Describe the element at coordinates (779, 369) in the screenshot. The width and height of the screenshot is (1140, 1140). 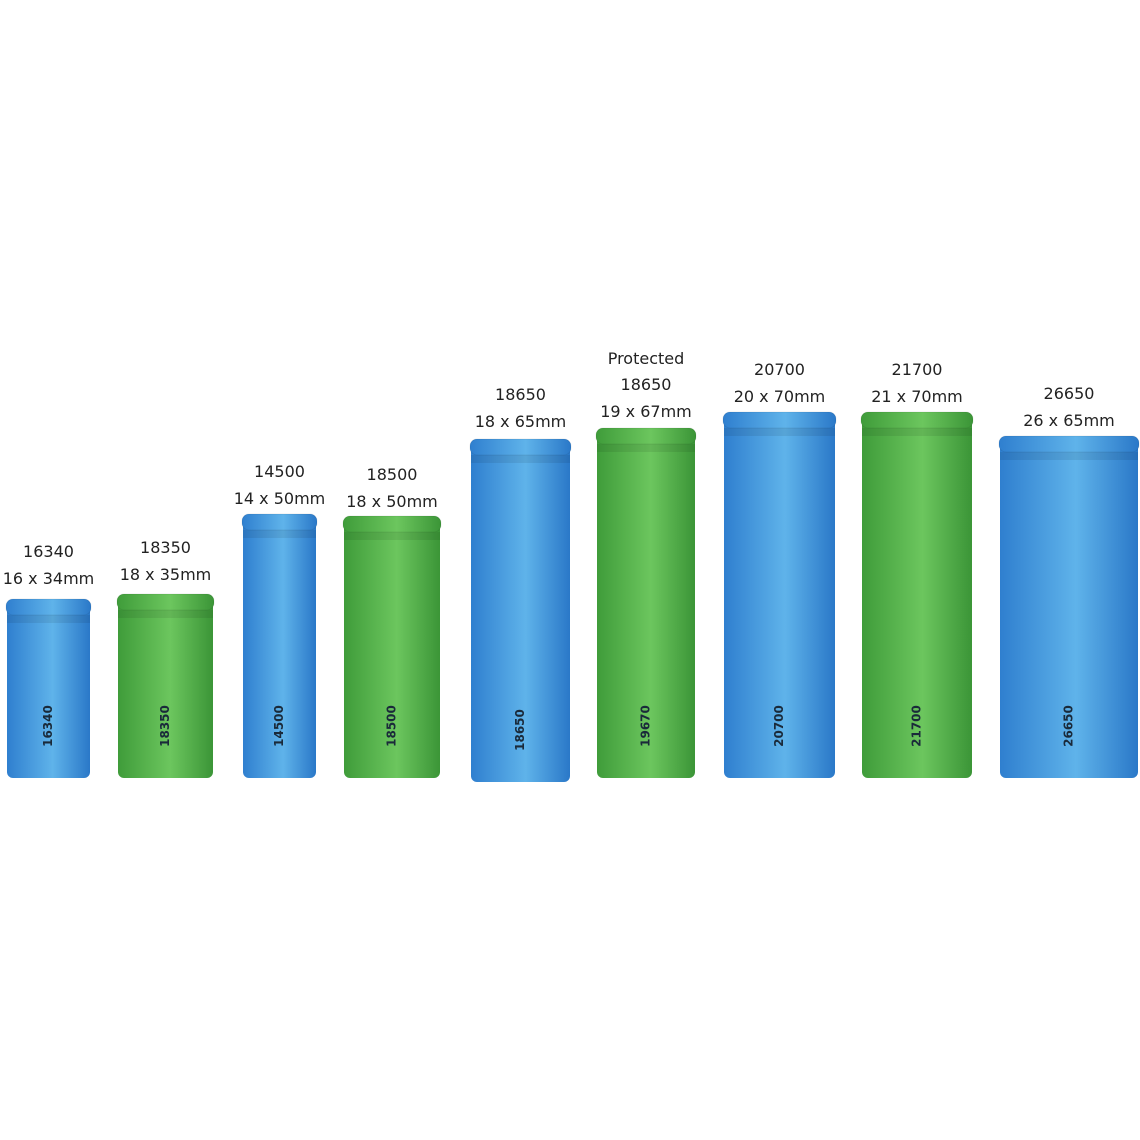
I see `battery-name: 20700` at that location.